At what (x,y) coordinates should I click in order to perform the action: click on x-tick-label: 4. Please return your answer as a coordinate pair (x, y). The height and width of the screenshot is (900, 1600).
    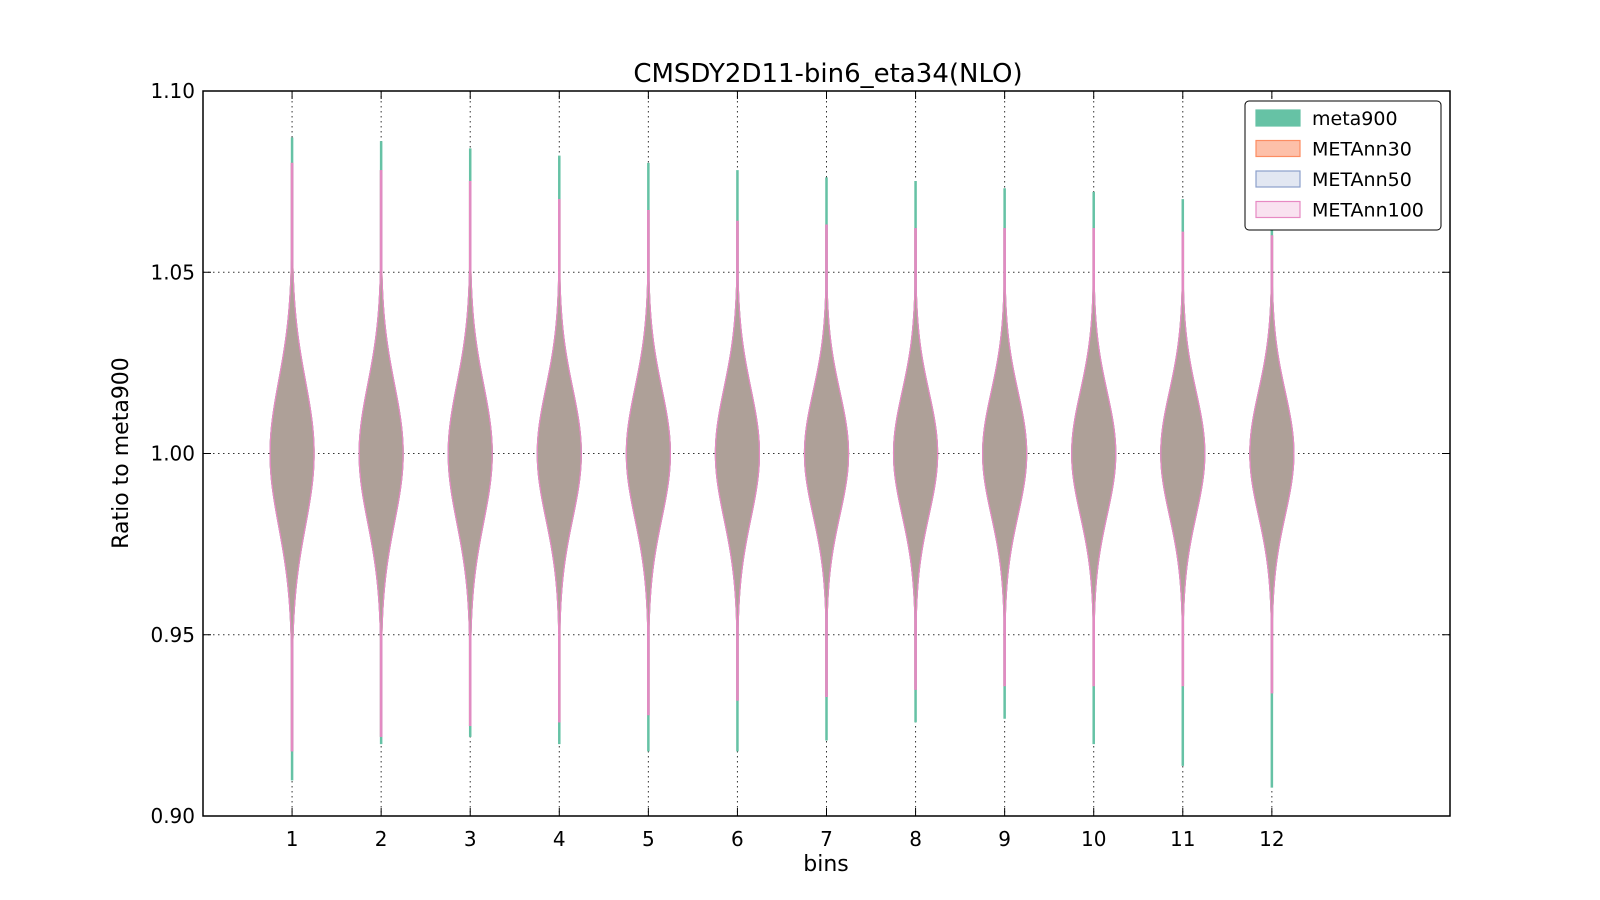
    Looking at the image, I should click on (559, 839).